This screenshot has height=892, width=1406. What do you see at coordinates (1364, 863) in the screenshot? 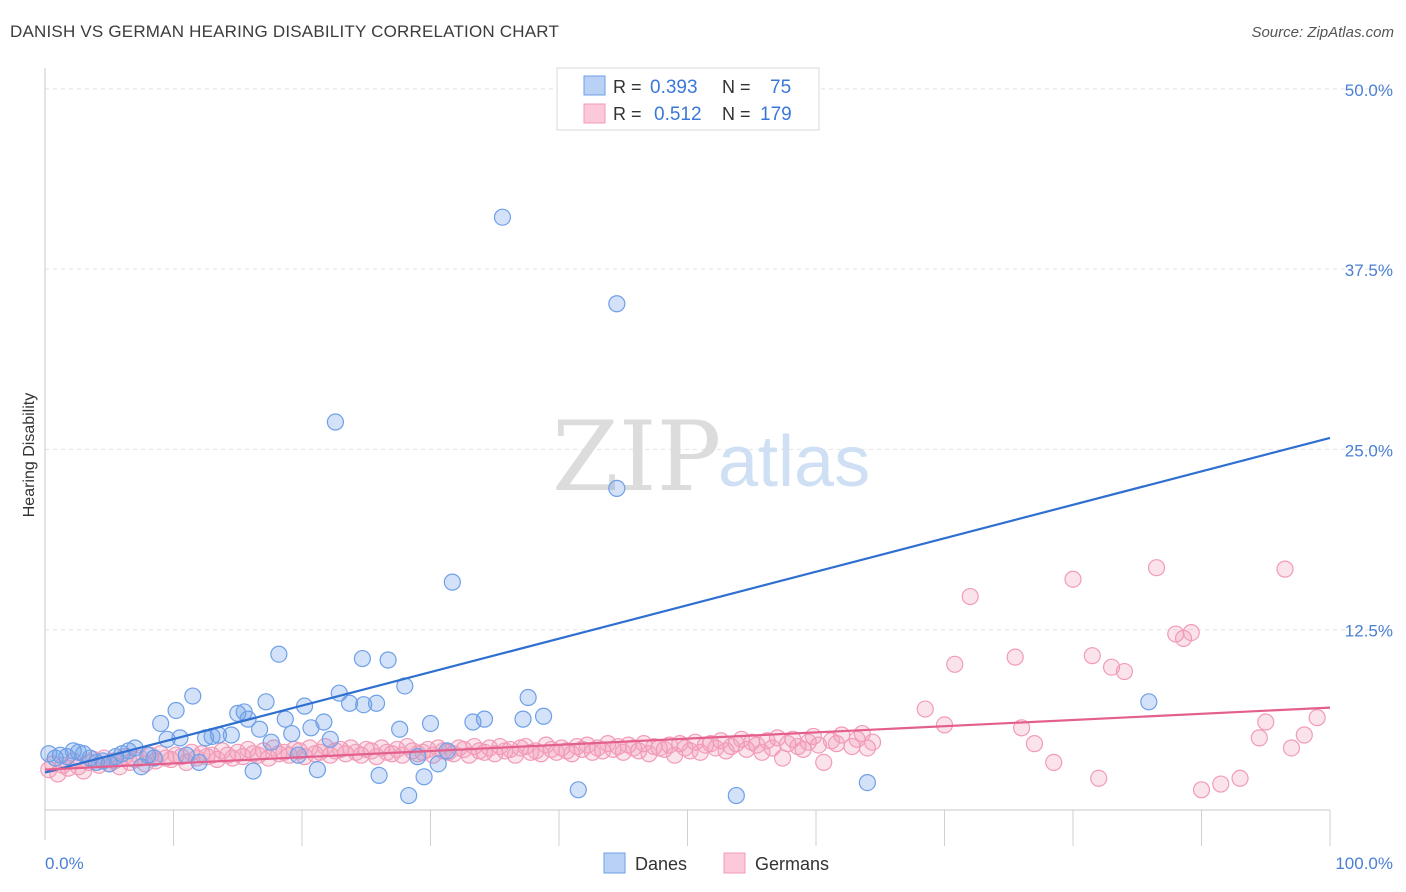
I see `x-tick-label: 100.0%` at bounding box center [1364, 863].